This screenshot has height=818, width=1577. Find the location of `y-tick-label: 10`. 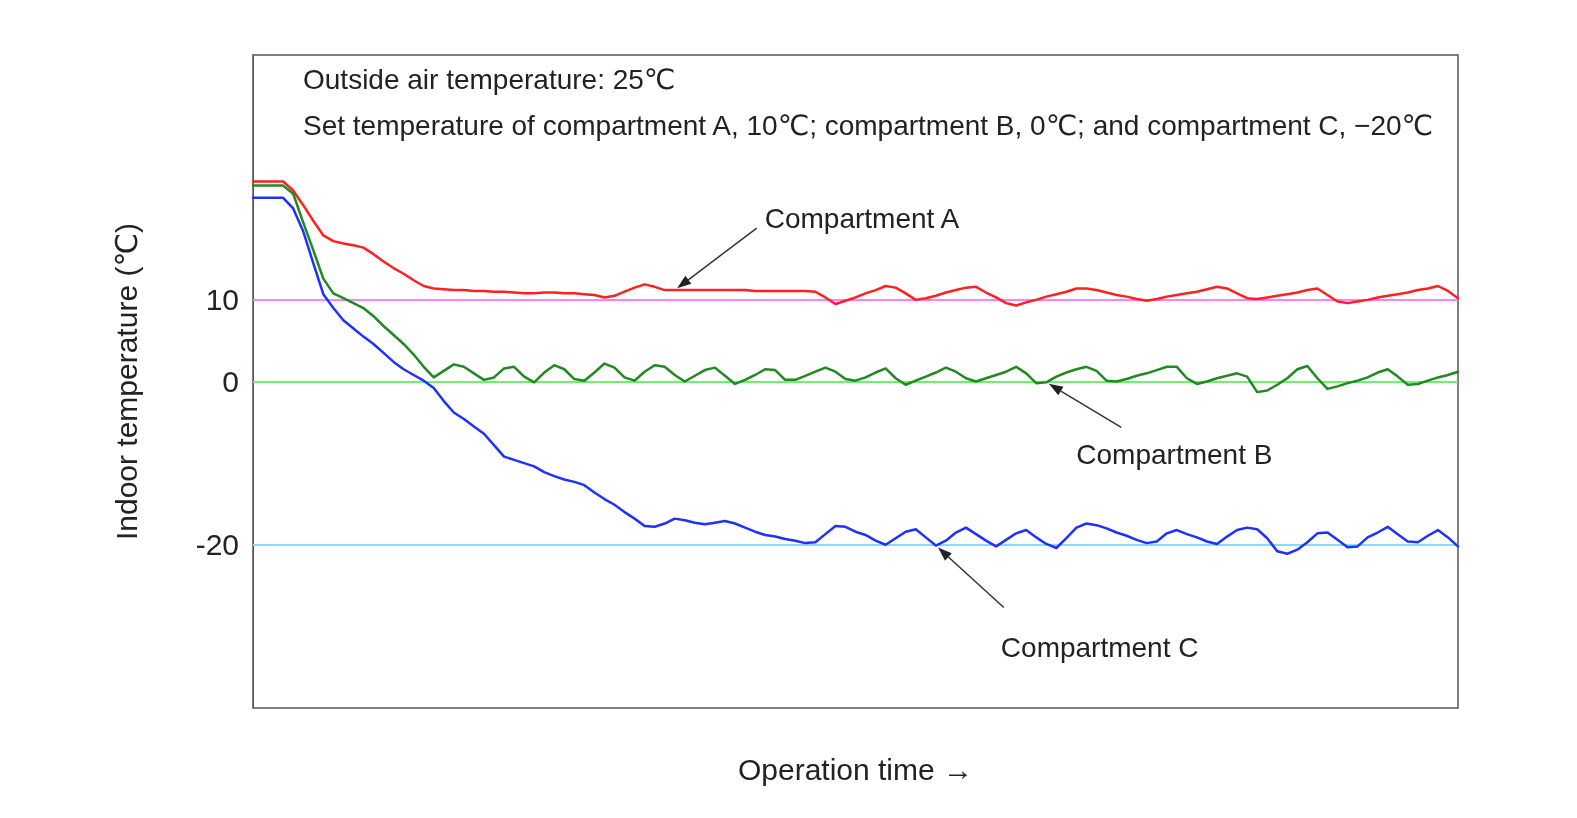

y-tick-label: 10 is located at coordinates (222, 300).